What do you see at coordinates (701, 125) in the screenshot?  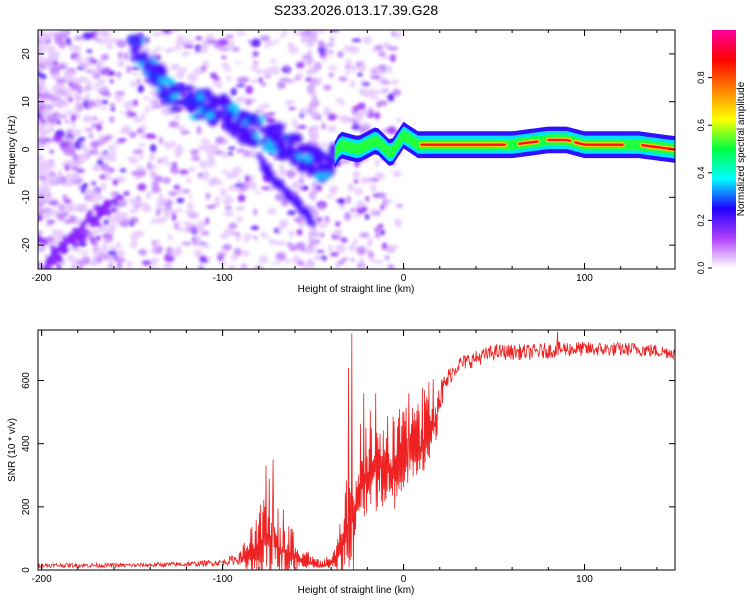 I see `colorbar-tick-label: 0.6` at bounding box center [701, 125].